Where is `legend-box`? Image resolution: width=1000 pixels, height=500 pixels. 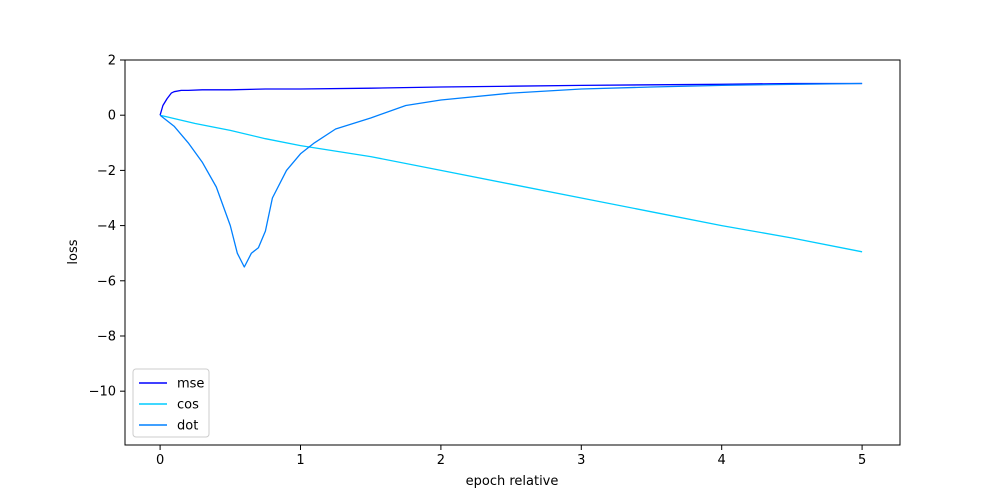 legend-box is located at coordinates (171, 403).